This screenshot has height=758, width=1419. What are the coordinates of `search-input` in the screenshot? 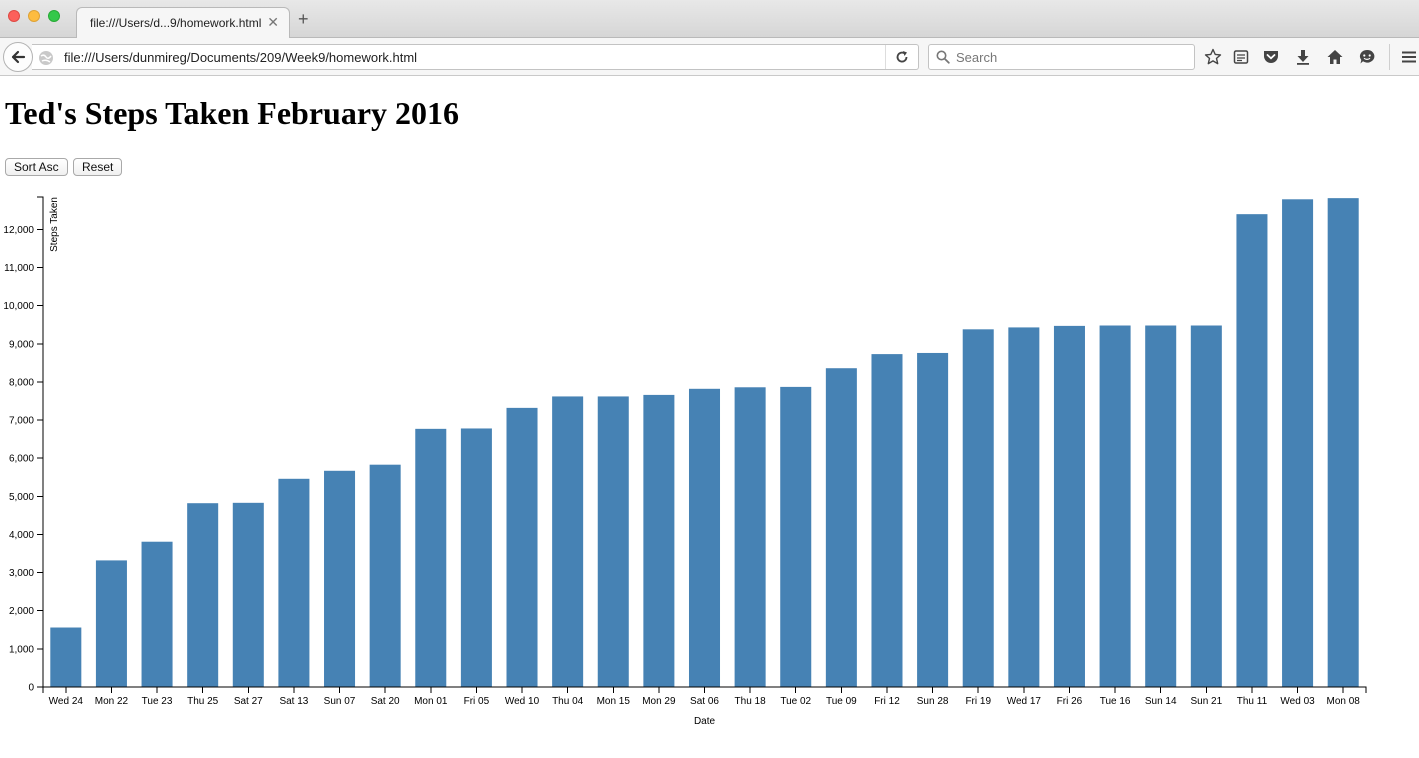 It's located at (1071, 57).